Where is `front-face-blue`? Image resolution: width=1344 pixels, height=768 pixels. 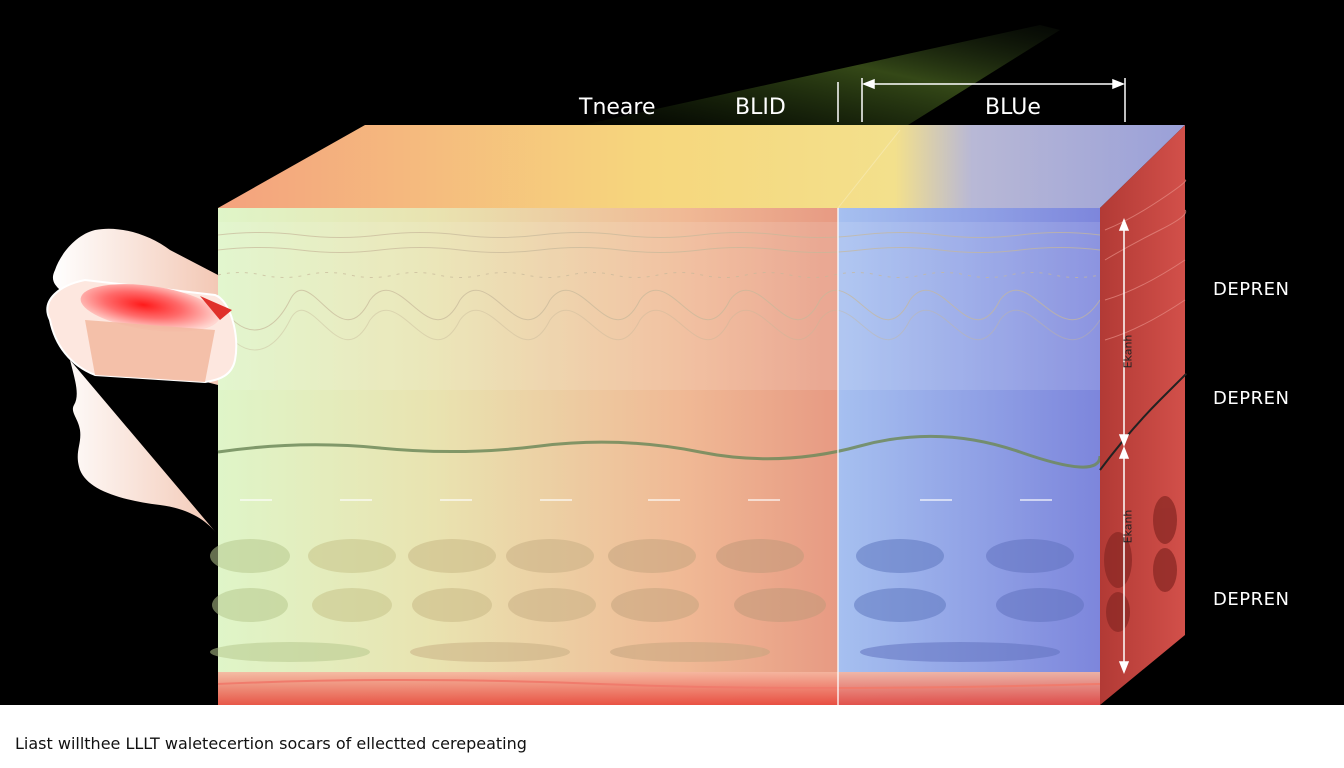
front-face-blue is located at coordinates (969, 456).